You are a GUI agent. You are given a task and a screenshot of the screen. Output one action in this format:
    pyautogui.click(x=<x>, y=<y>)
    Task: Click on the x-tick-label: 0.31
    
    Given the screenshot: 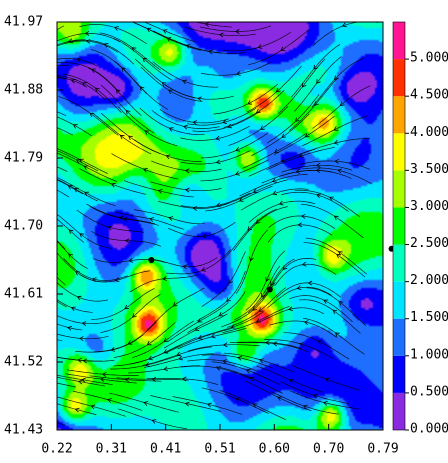 What is the action you would take?
    pyautogui.click(x=111, y=449)
    